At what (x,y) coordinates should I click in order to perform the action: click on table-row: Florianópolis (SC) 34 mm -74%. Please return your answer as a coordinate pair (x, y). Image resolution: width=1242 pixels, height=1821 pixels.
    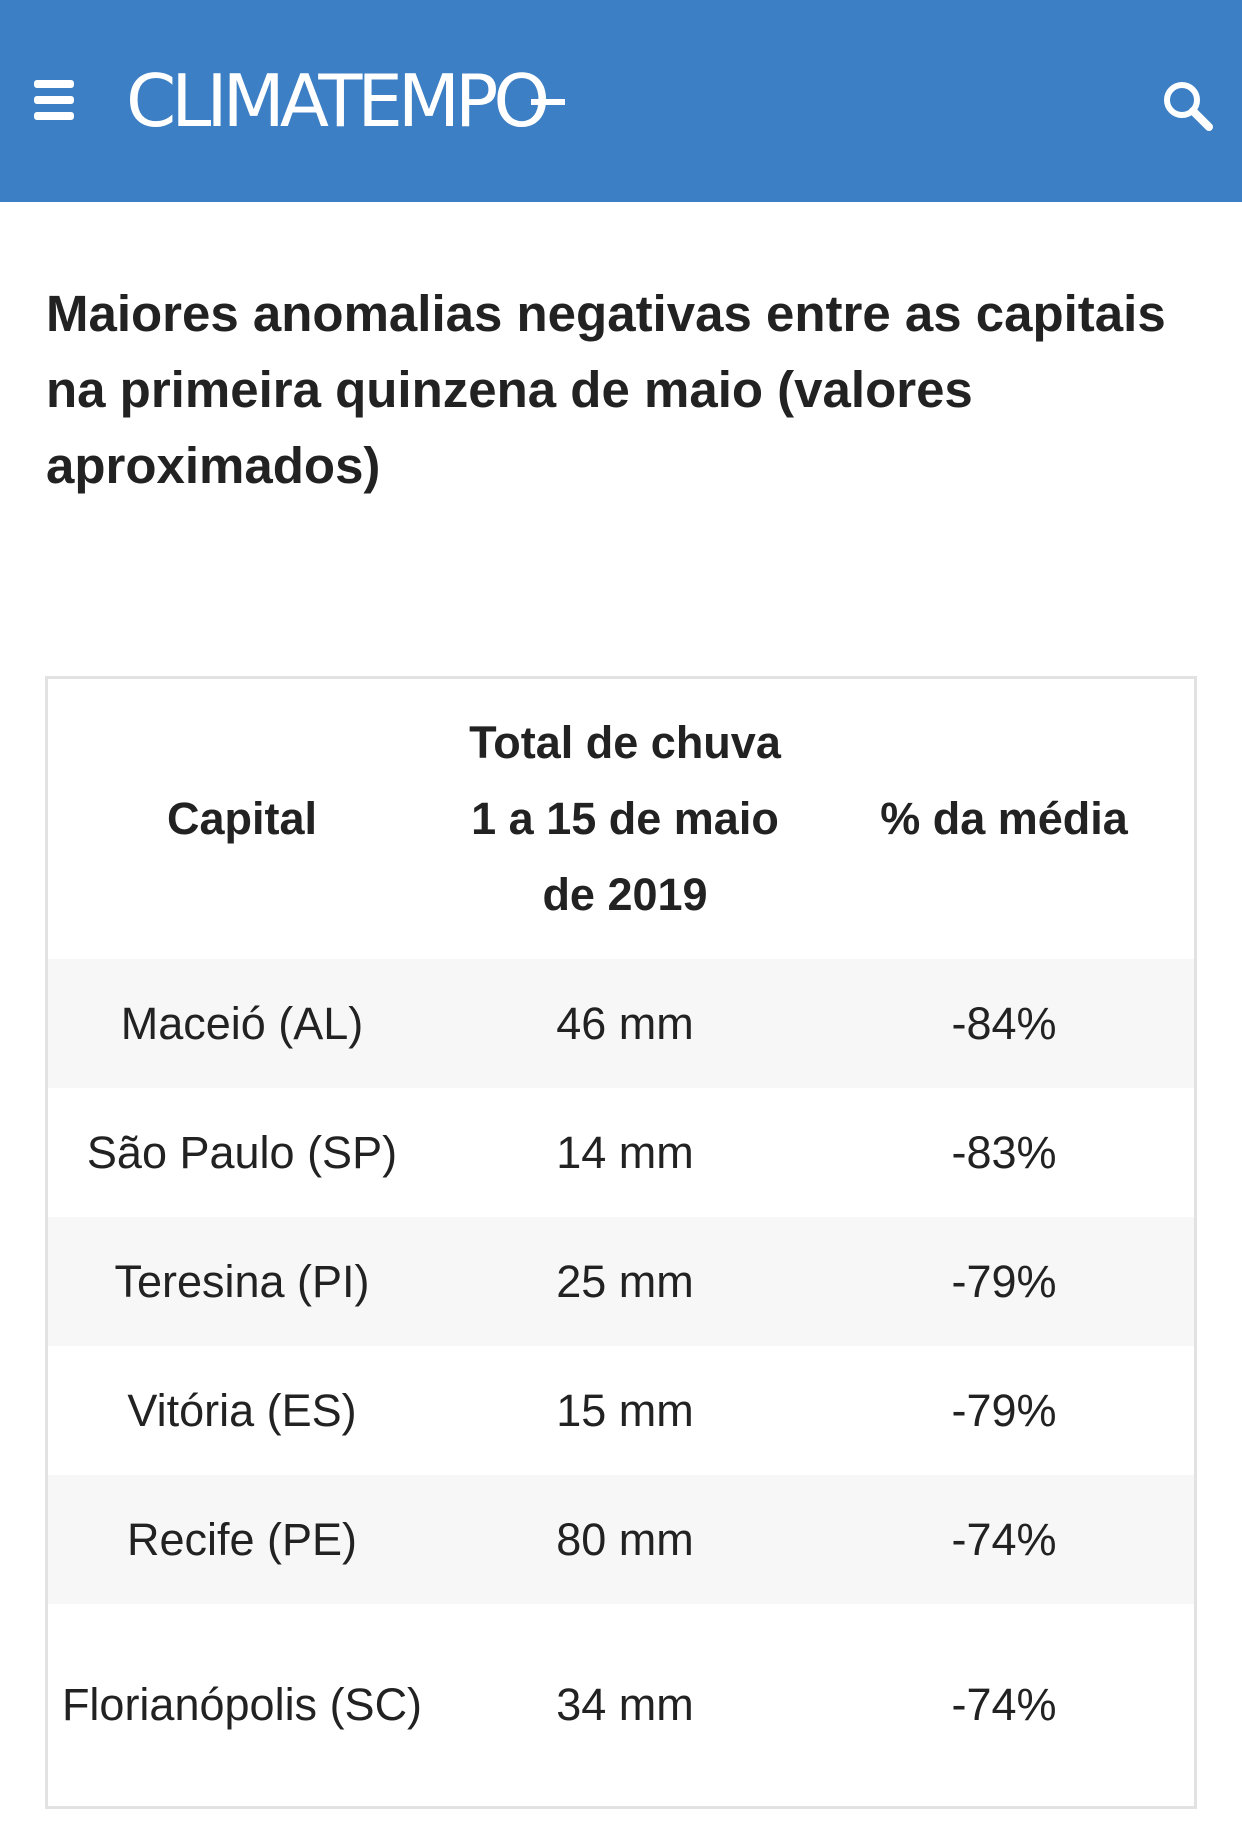
    Looking at the image, I should click on (621, 1705).